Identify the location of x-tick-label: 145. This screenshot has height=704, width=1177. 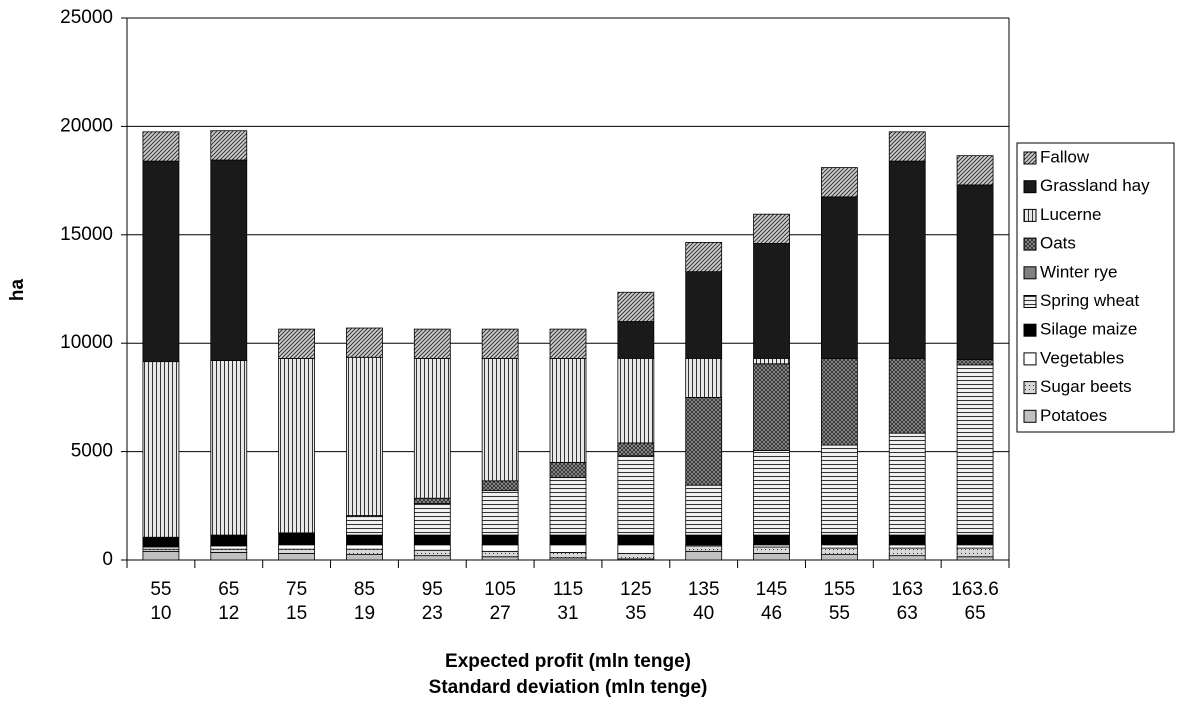
(772, 589).